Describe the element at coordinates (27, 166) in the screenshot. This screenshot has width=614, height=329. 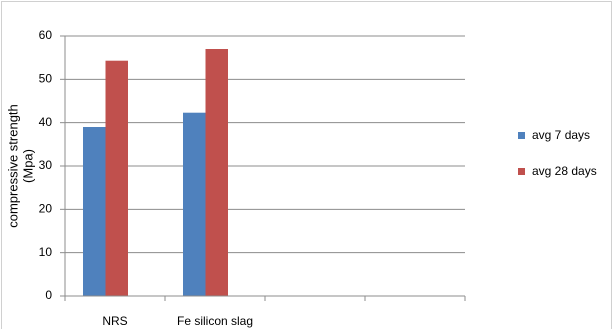
I see `y-axis-label: (Mpa)` at that location.